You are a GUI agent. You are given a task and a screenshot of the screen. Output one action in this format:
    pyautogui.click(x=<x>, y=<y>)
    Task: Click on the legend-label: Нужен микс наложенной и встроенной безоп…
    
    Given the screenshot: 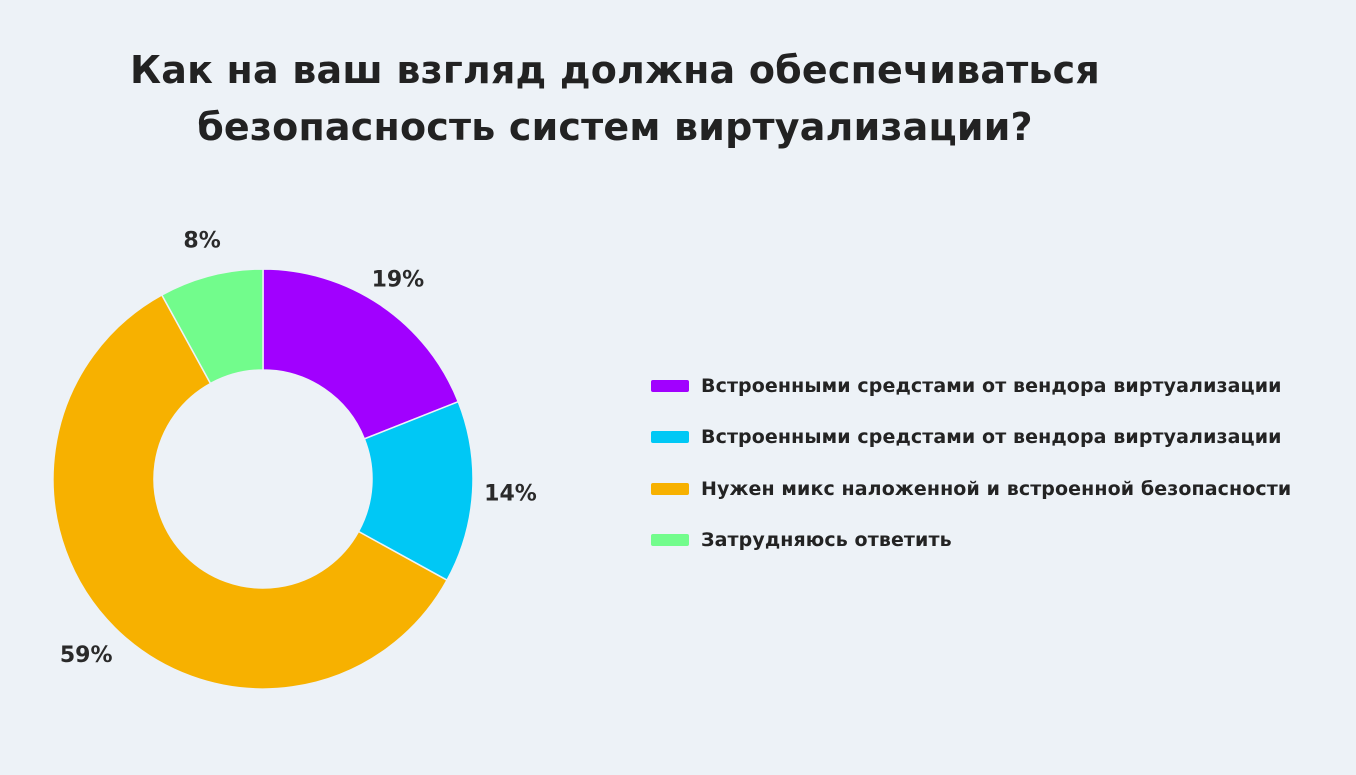 What is the action you would take?
    pyautogui.click(x=996, y=489)
    